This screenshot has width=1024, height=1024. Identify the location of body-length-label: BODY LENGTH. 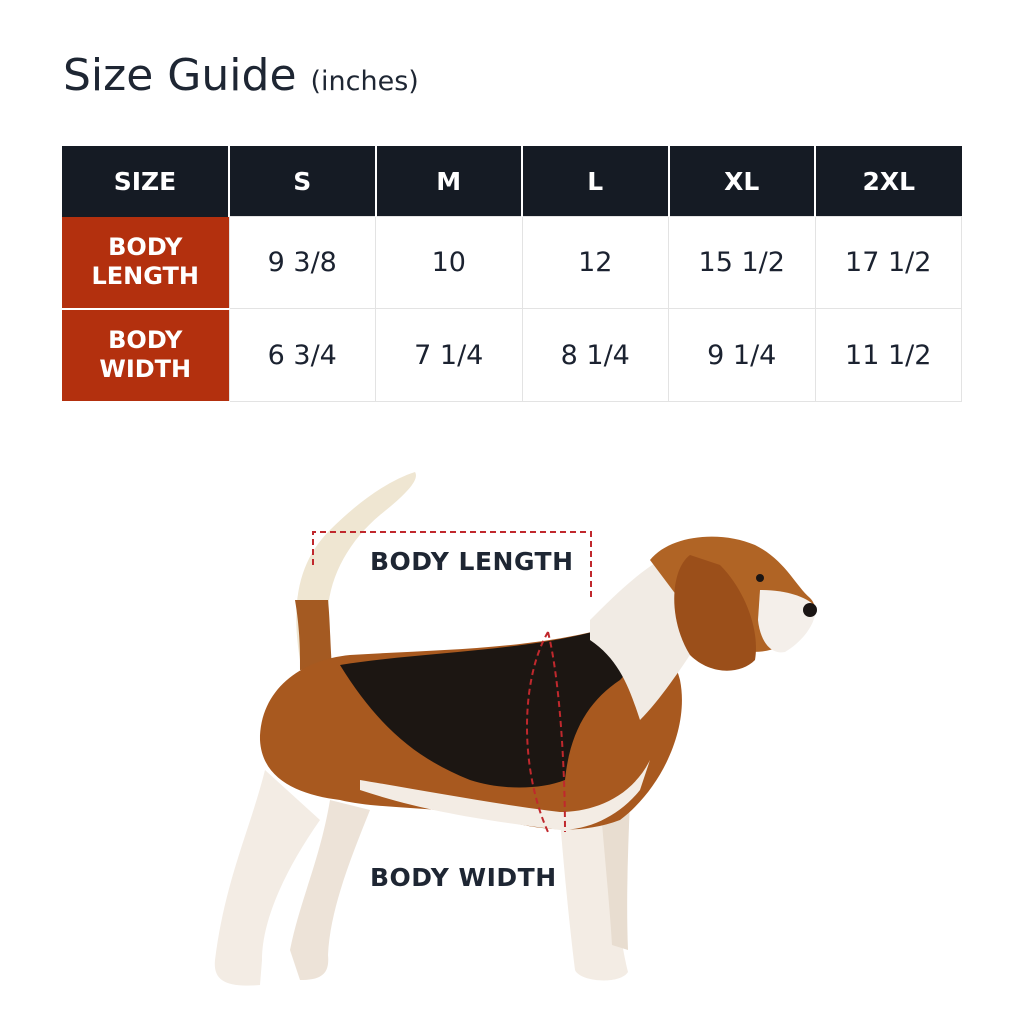
(472, 561).